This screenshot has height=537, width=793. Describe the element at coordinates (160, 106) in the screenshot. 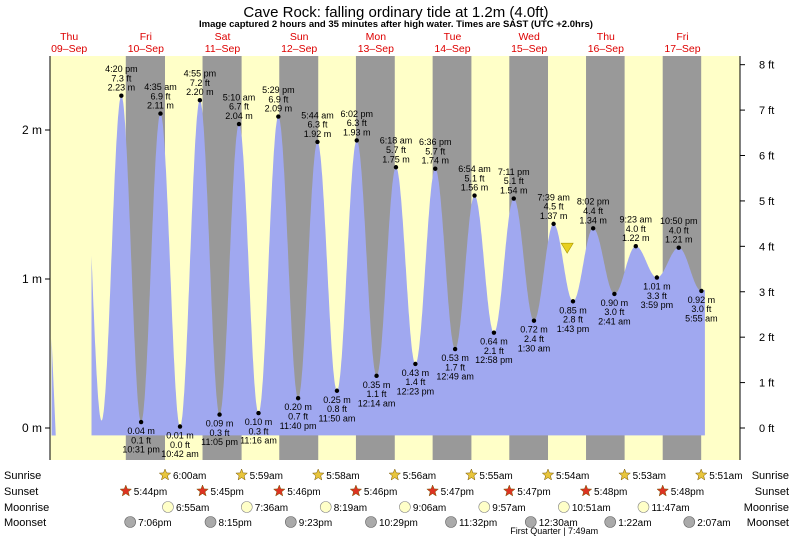

I see `high-tide-label: 2.11 m` at that location.